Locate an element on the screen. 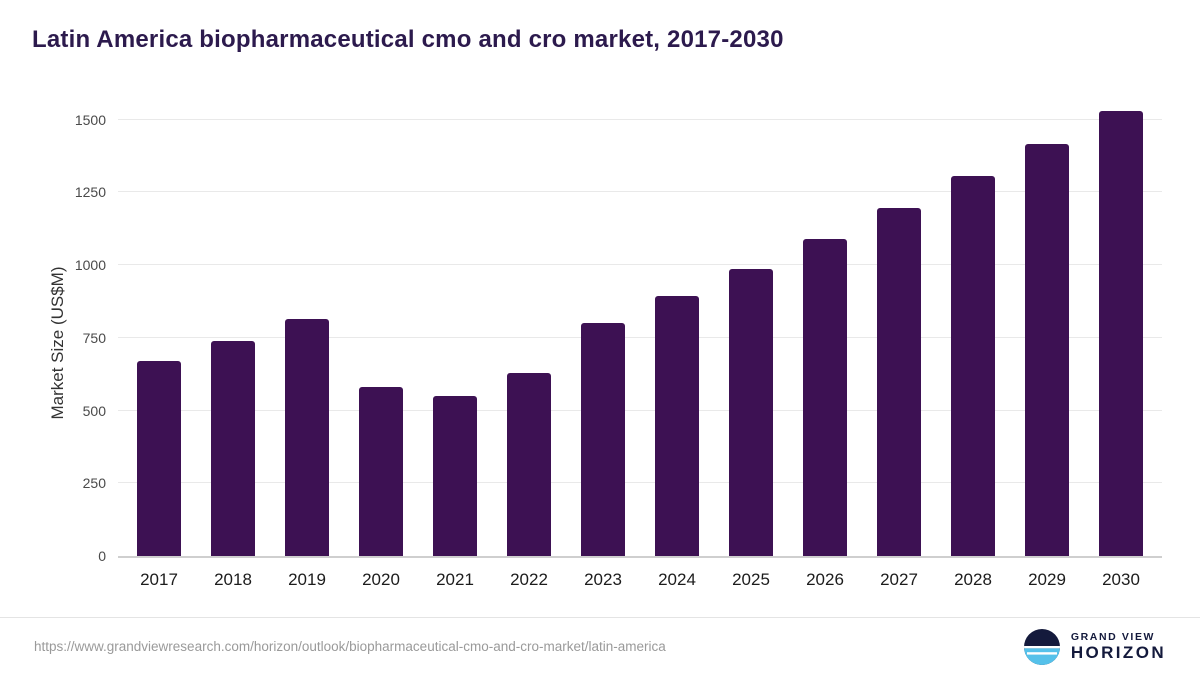  y-tick-label: 1500 is located at coordinates (90, 119).